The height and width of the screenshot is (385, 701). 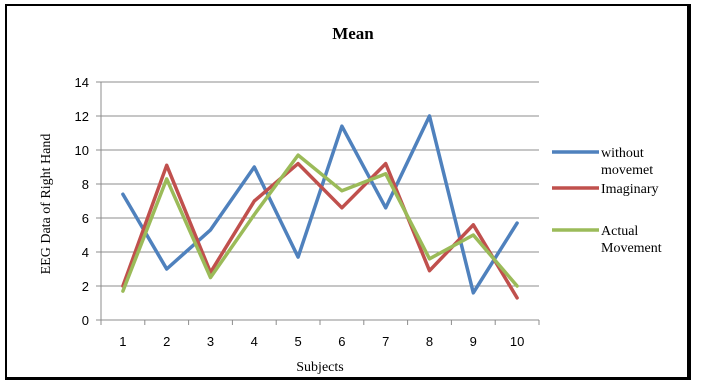 I want to click on y-tick-label: 8, so click(x=85, y=184).